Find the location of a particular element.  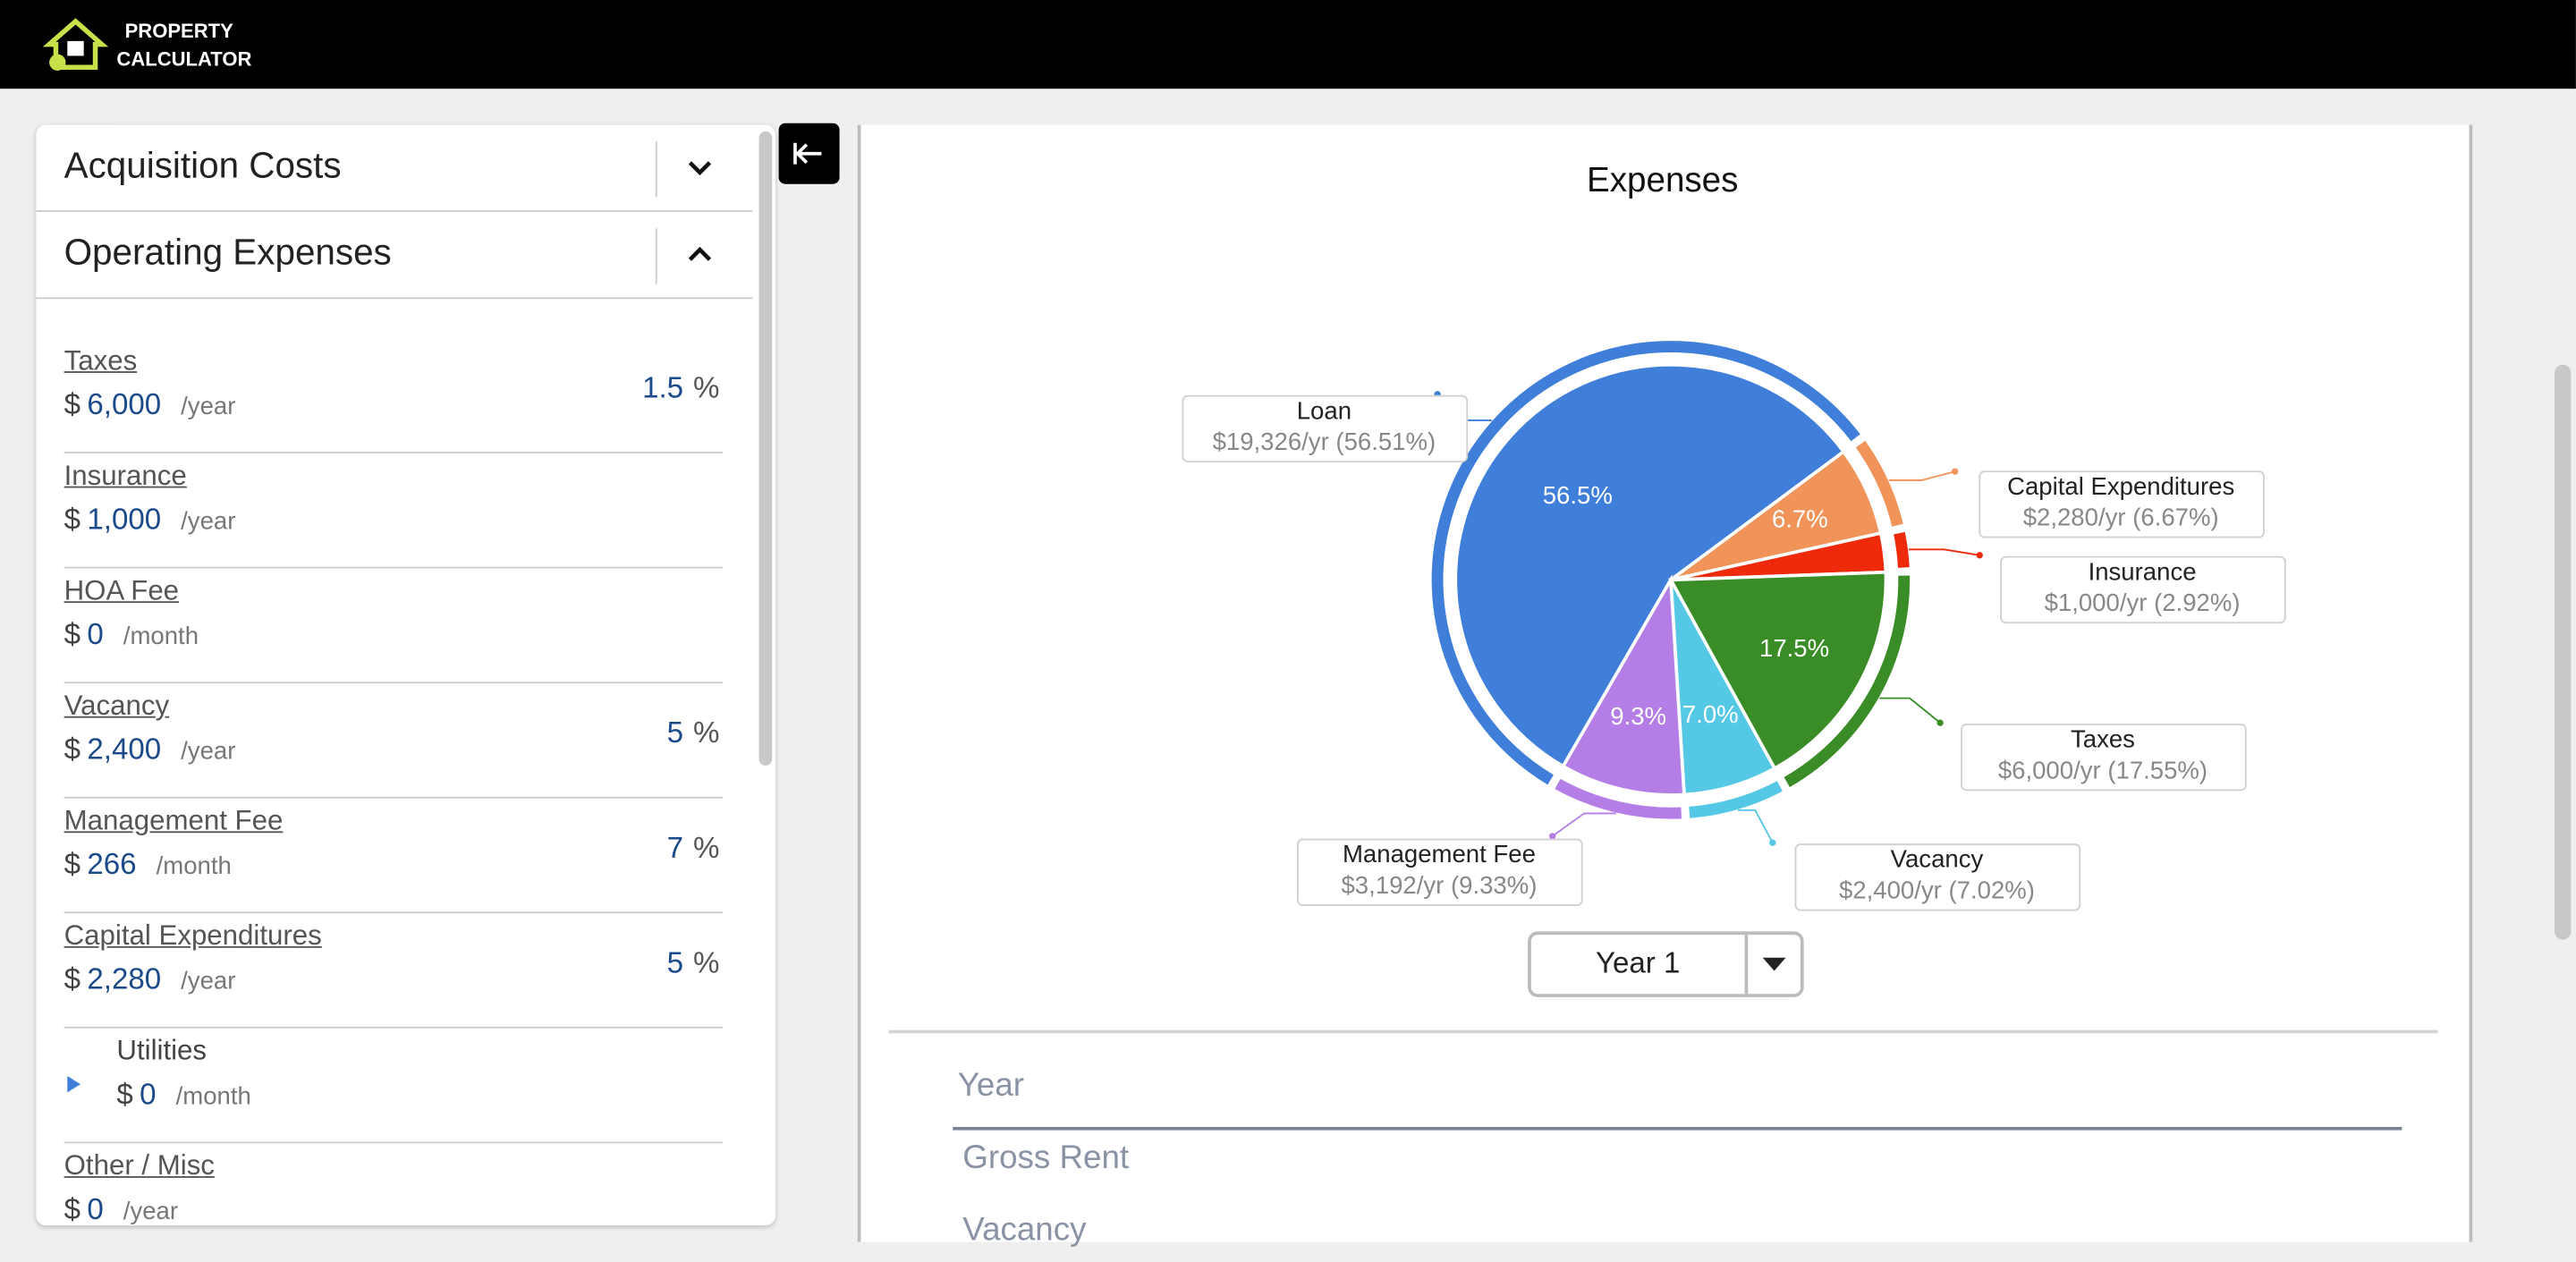

item-amount: $0/month is located at coordinates (183, 1095).